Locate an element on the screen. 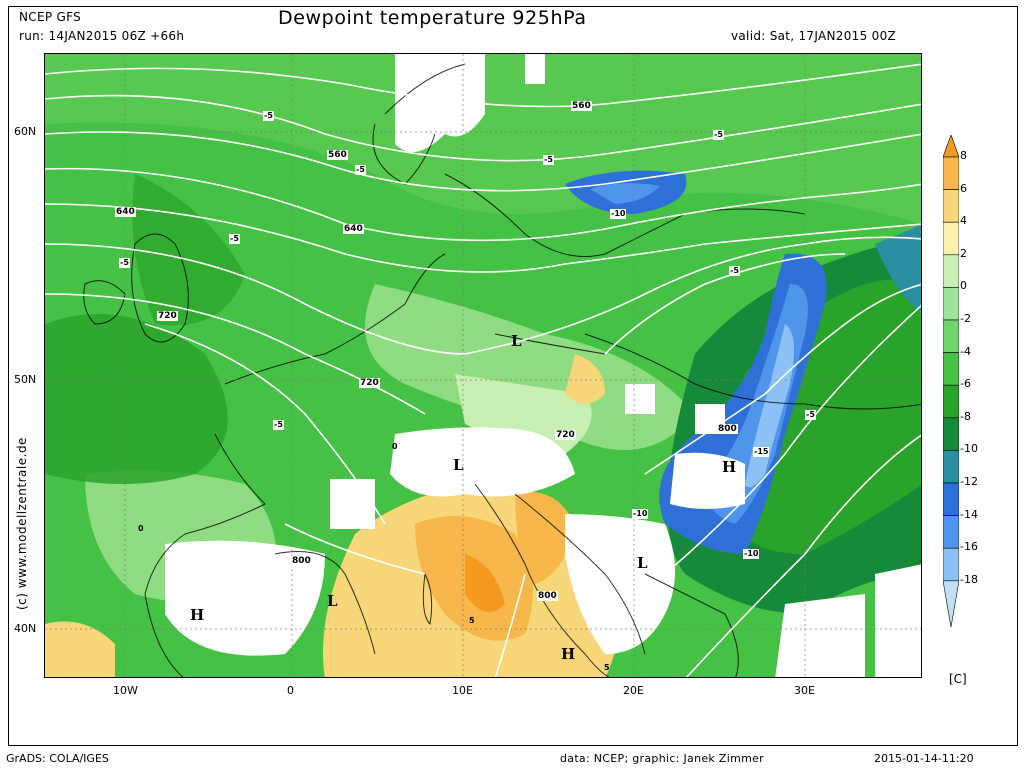 Image resolution: width=1024 pixels, height=768 pixels. colorbar-tick-label: -10 is located at coordinates (969, 449).